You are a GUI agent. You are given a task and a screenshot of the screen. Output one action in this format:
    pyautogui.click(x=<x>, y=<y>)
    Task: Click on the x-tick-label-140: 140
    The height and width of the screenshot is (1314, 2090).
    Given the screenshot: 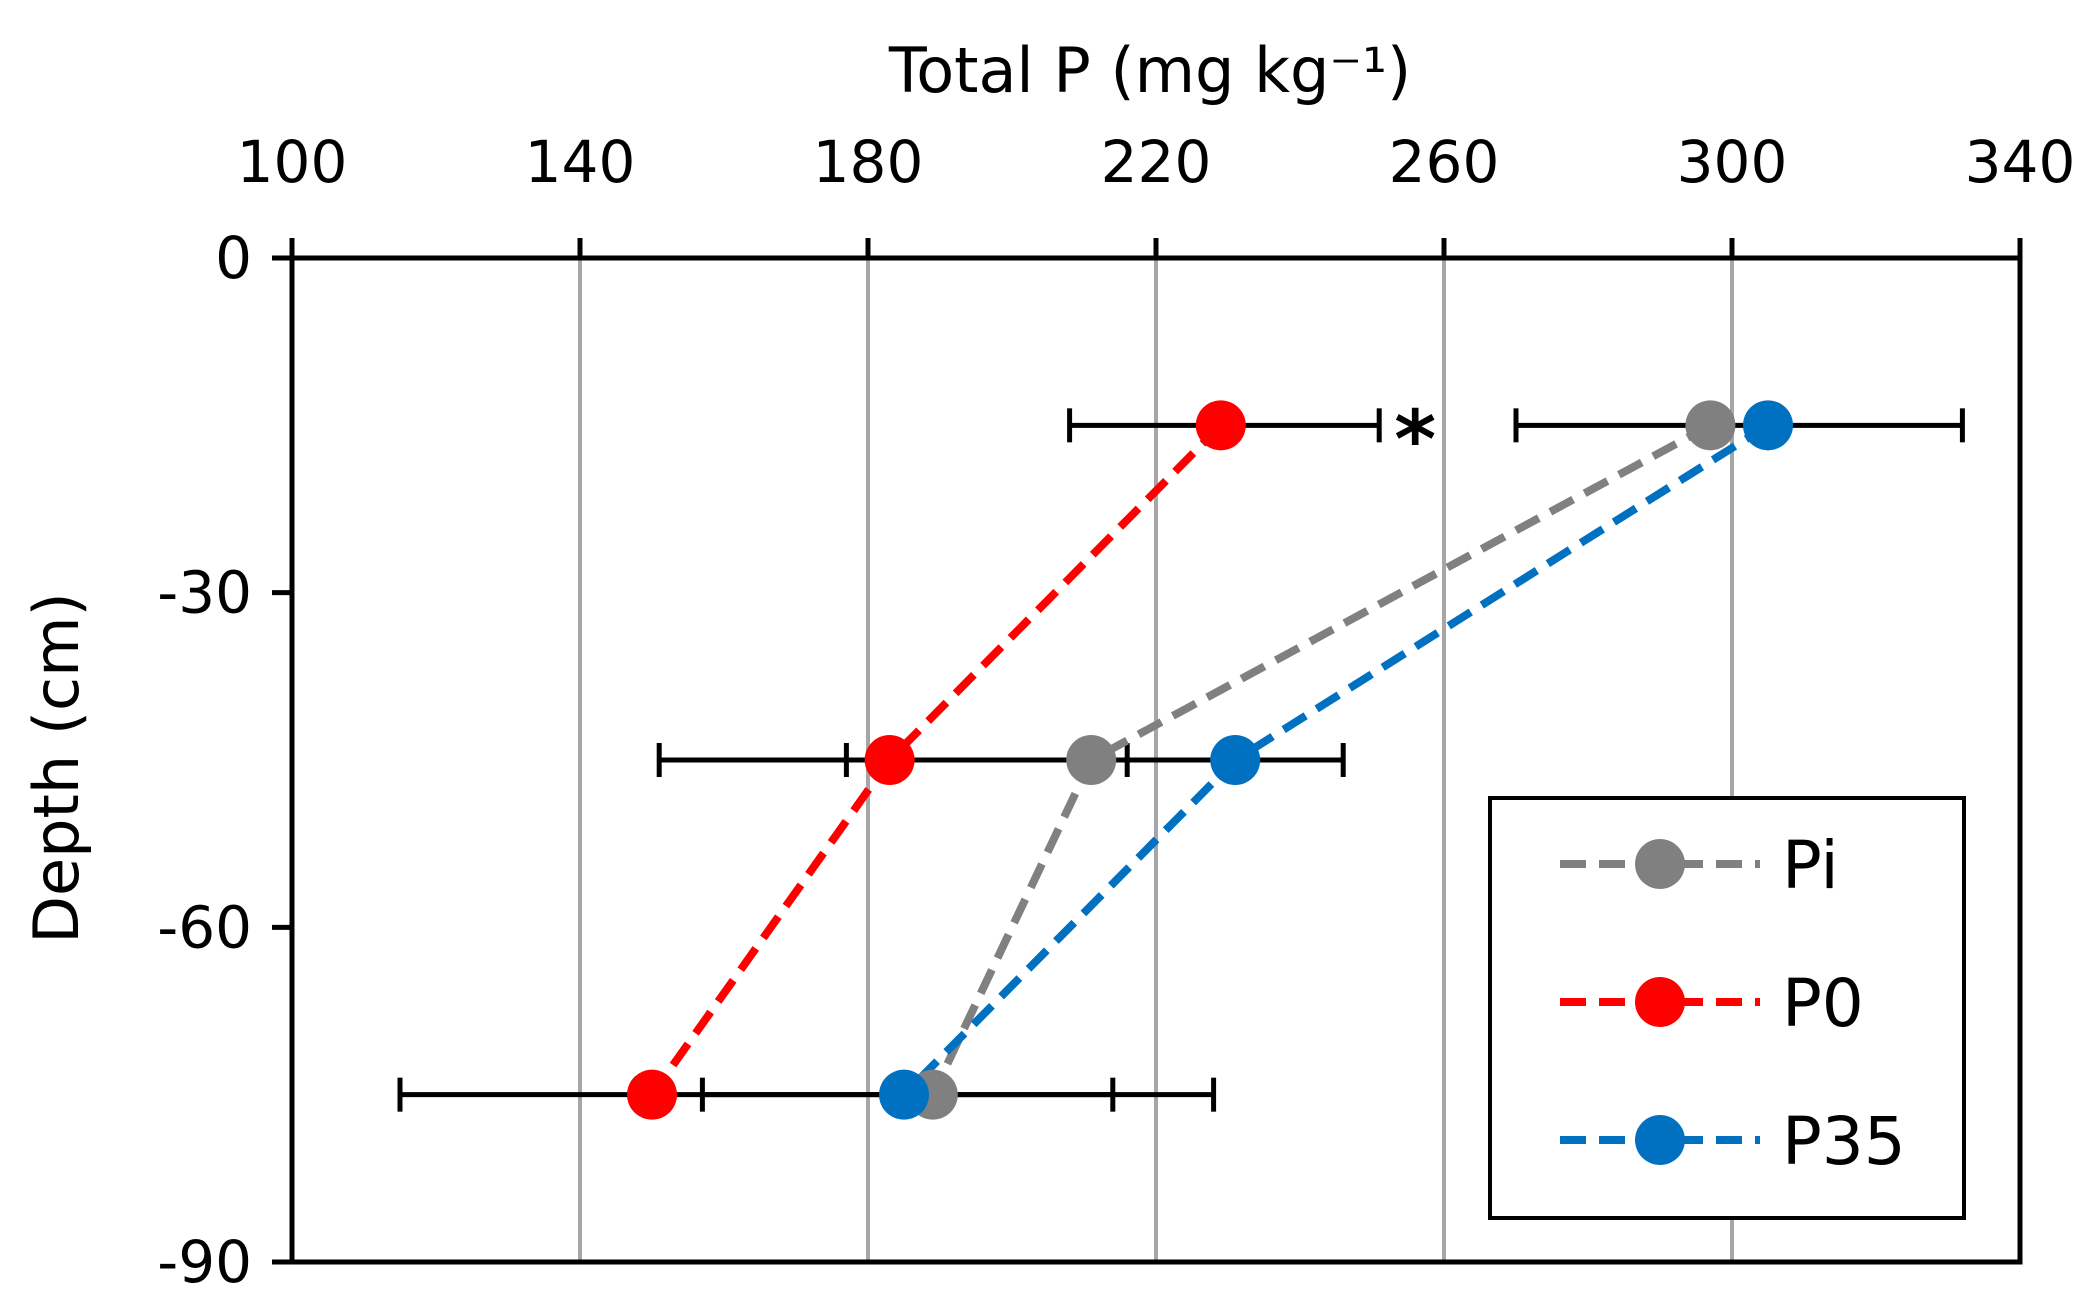 What is the action you would take?
    pyautogui.click(x=580, y=162)
    